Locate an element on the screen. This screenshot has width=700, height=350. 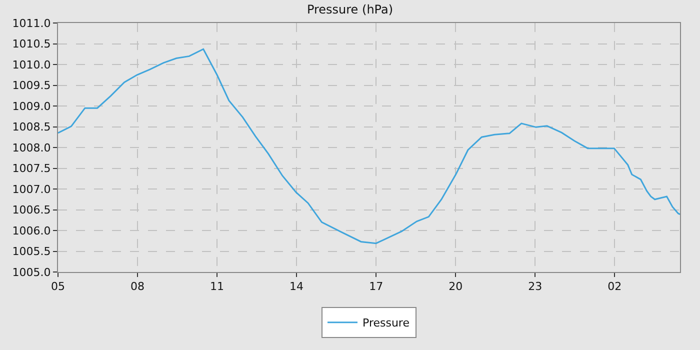
x-tick-label: 23 is located at coordinates (535, 287).